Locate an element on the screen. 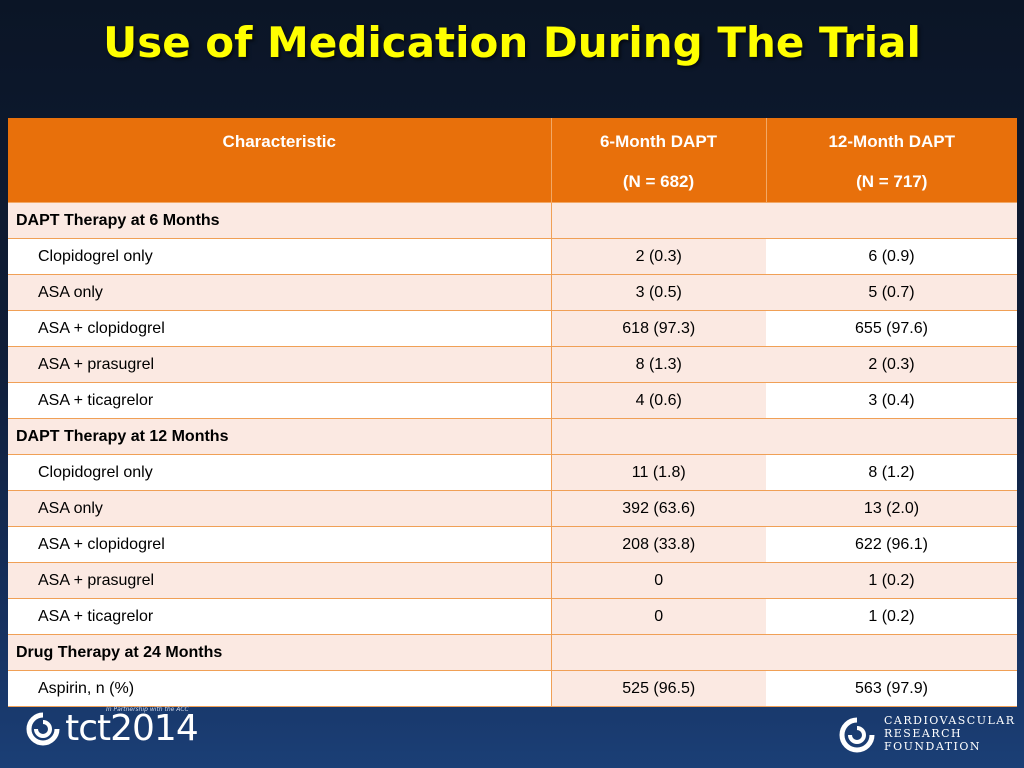 This screenshot has width=1024, height=768. section-row: DAPT Therapy at 6 Months is located at coordinates (512, 220).